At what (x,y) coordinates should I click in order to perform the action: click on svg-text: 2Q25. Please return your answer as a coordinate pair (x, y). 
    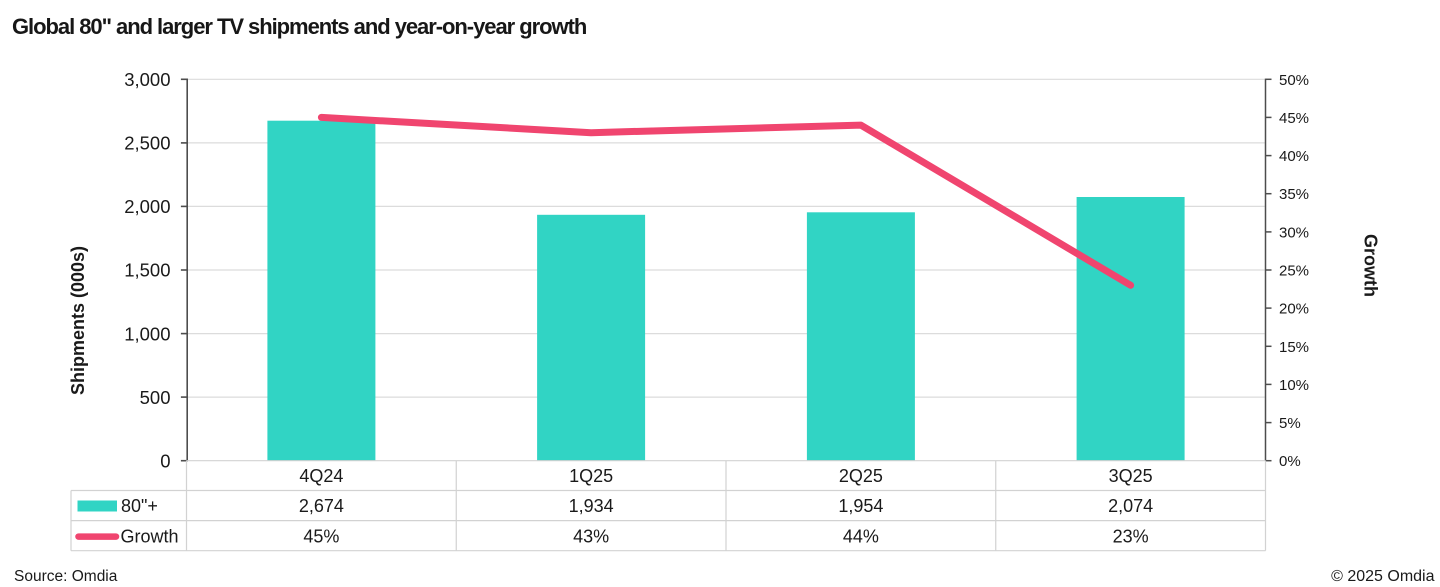
    Looking at the image, I should click on (861, 476).